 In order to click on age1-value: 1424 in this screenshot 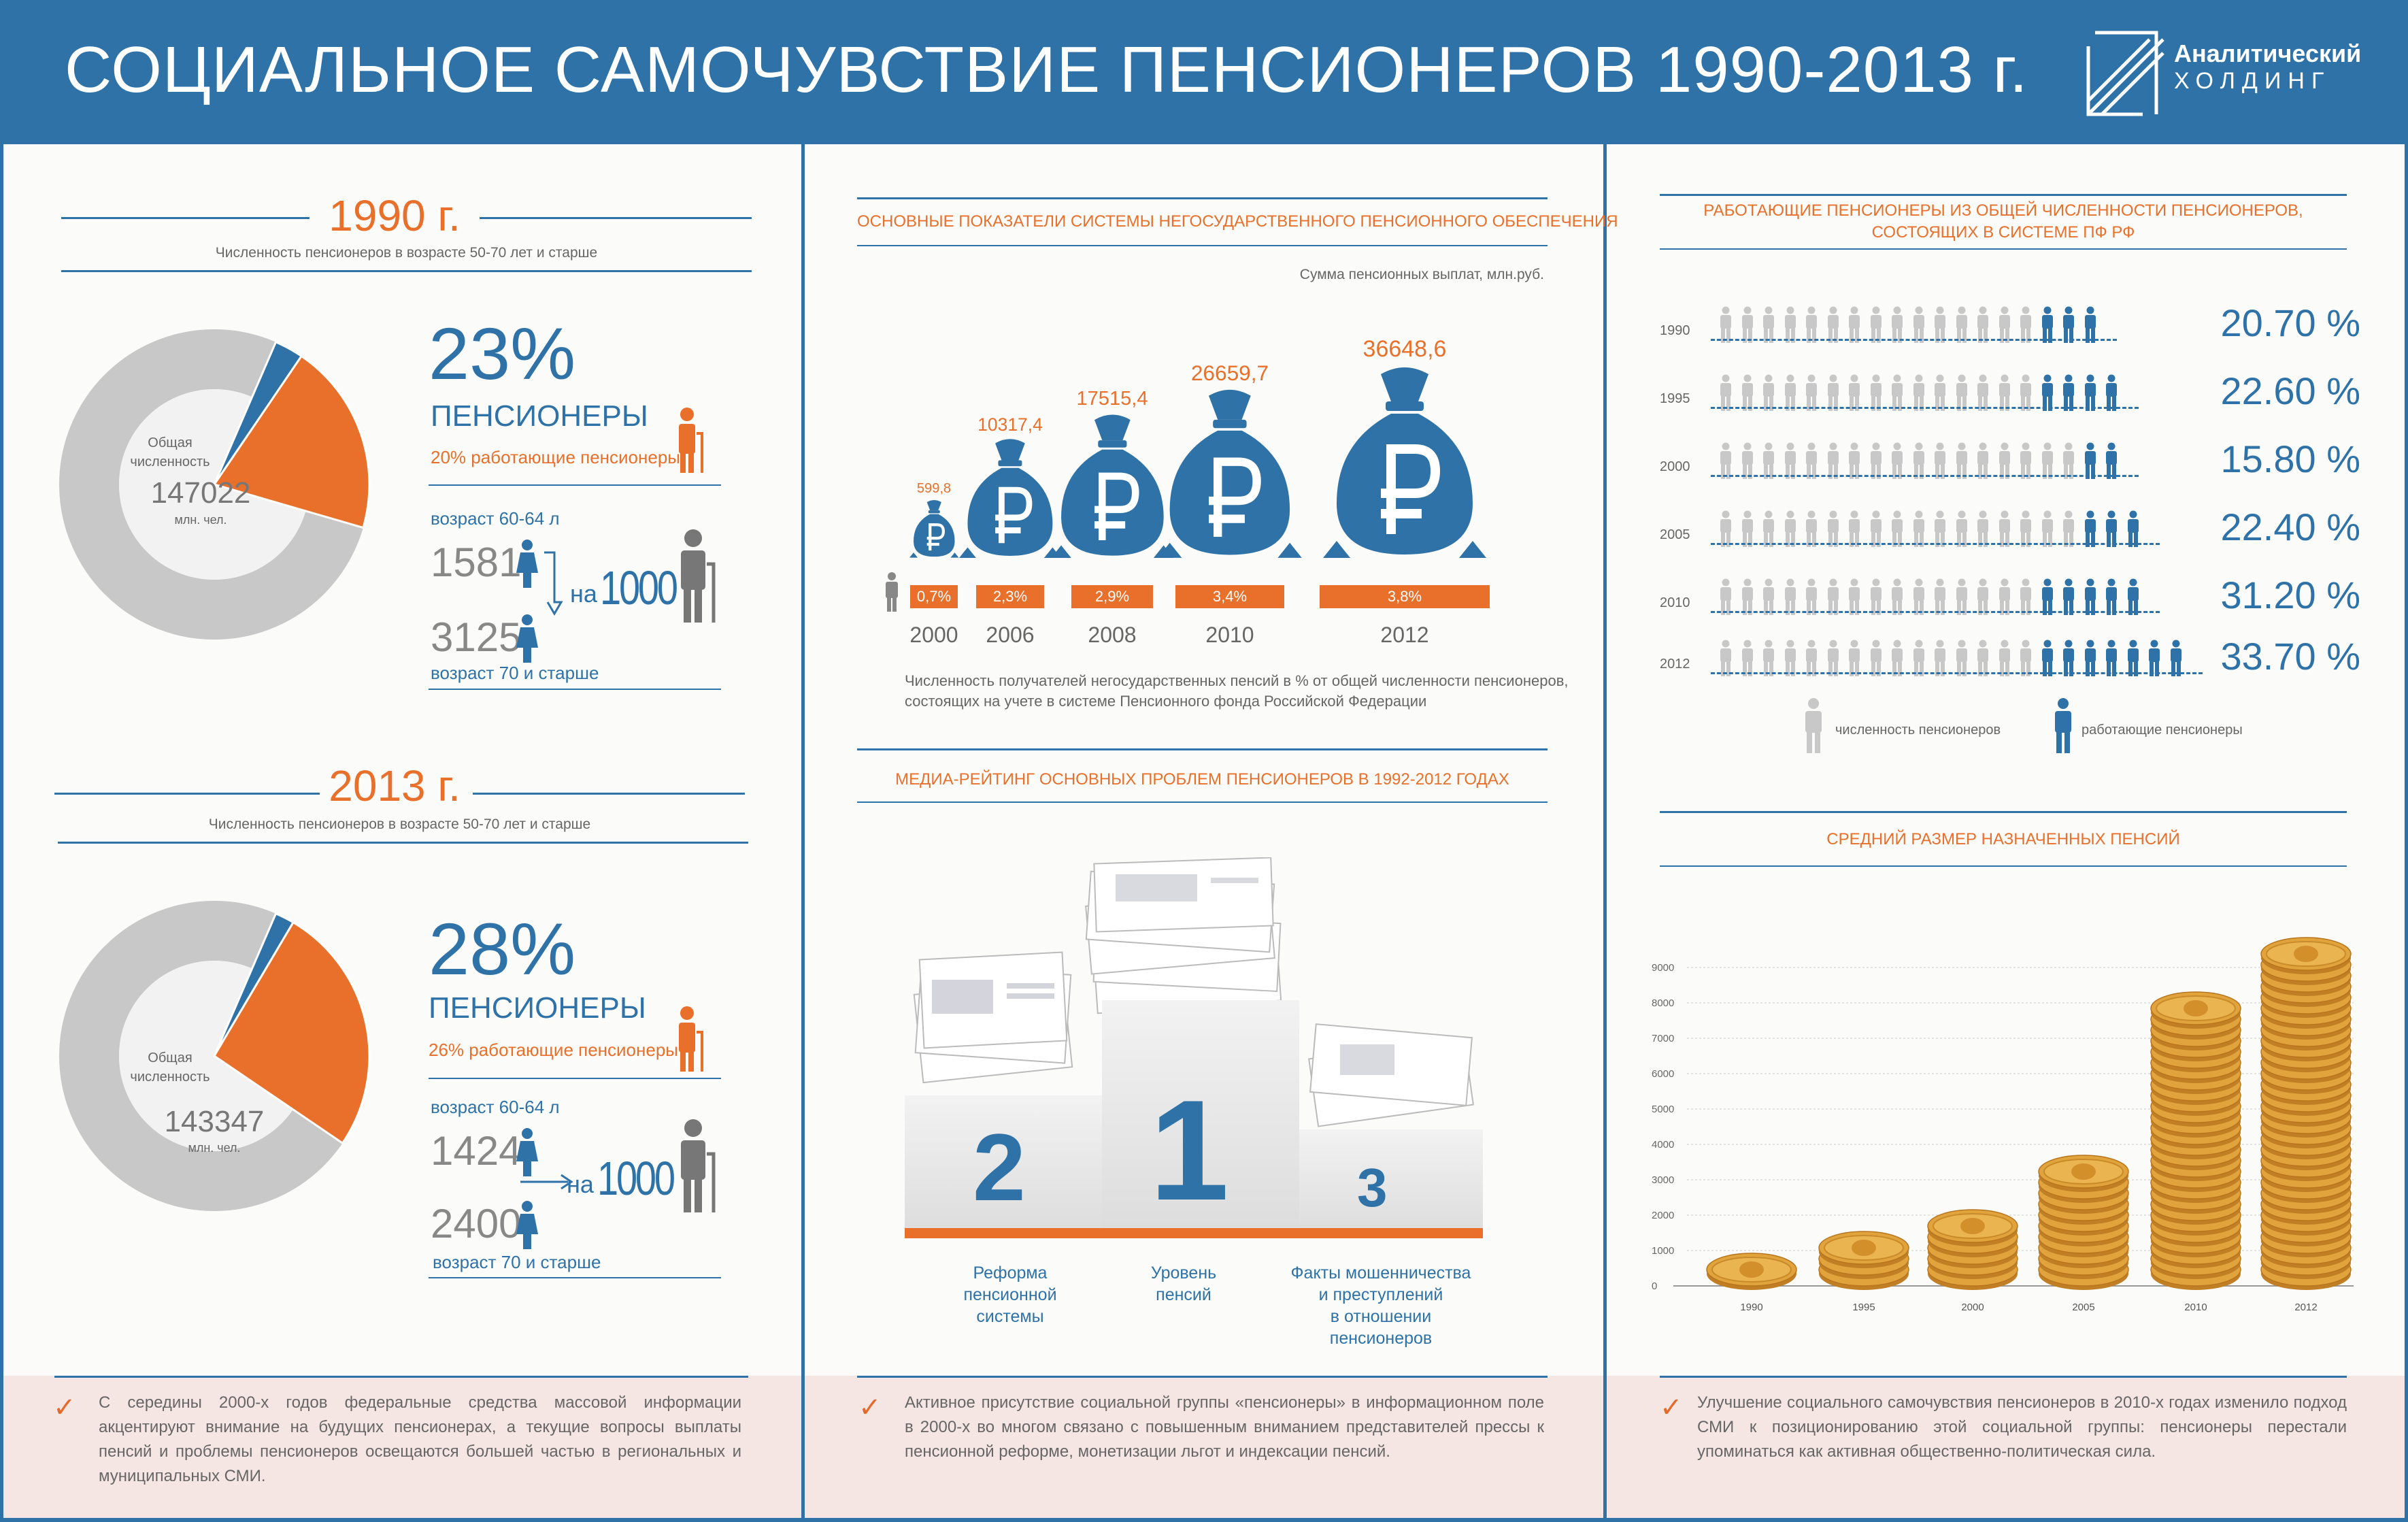, I will do `click(476, 1151)`.